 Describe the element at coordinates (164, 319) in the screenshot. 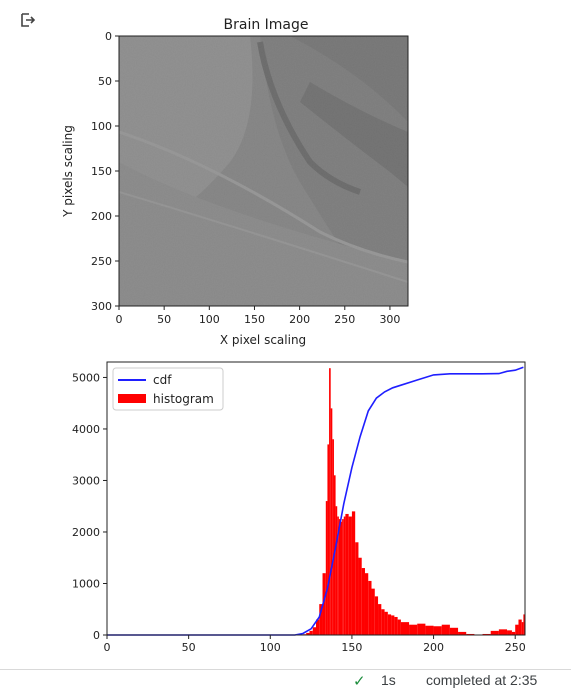

I see `image-x-tick-label: 50` at that location.